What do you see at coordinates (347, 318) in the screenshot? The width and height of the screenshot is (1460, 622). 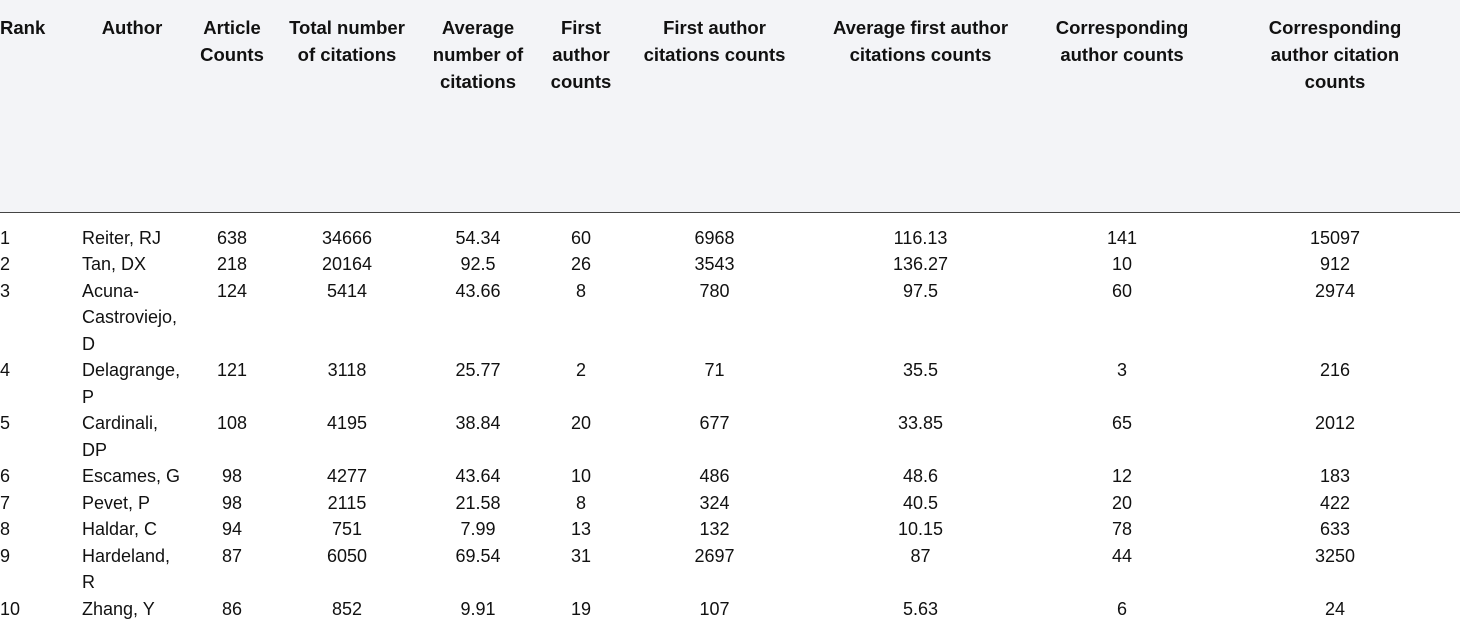 I see `cell-total-citations: 5414` at bounding box center [347, 318].